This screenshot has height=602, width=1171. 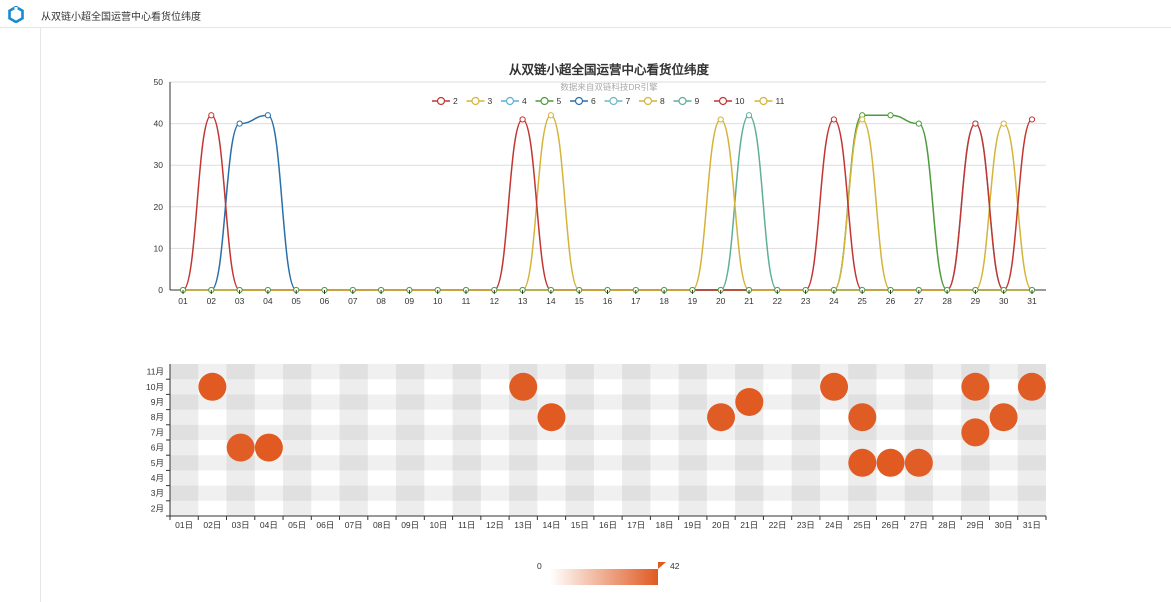 What do you see at coordinates (769, 101) in the screenshot?
I see `legend-item-11: 11` at bounding box center [769, 101].